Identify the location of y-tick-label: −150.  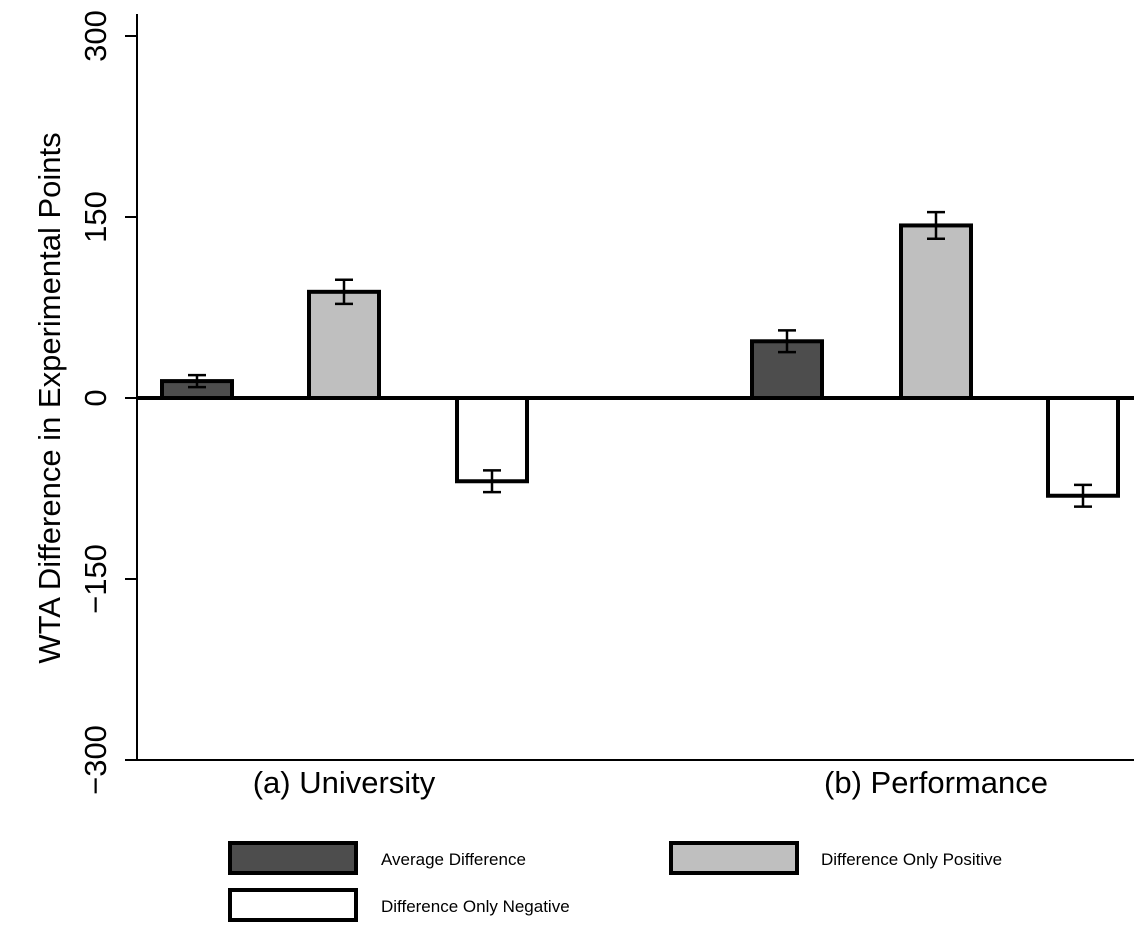
(95, 579).